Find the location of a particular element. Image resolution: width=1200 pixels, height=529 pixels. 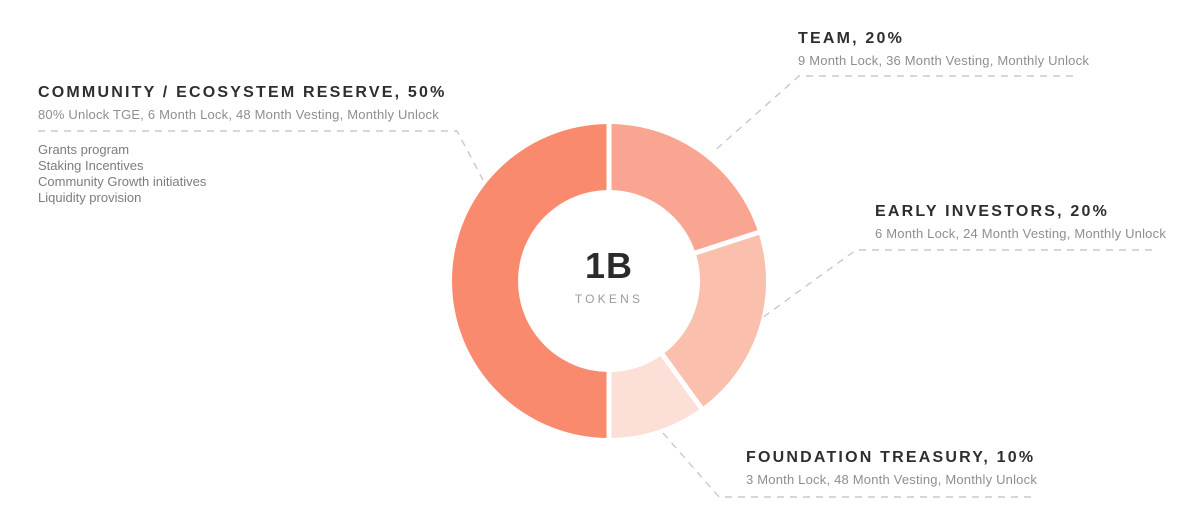

leader-line-foundation-treasury is located at coordinates (849, 465).